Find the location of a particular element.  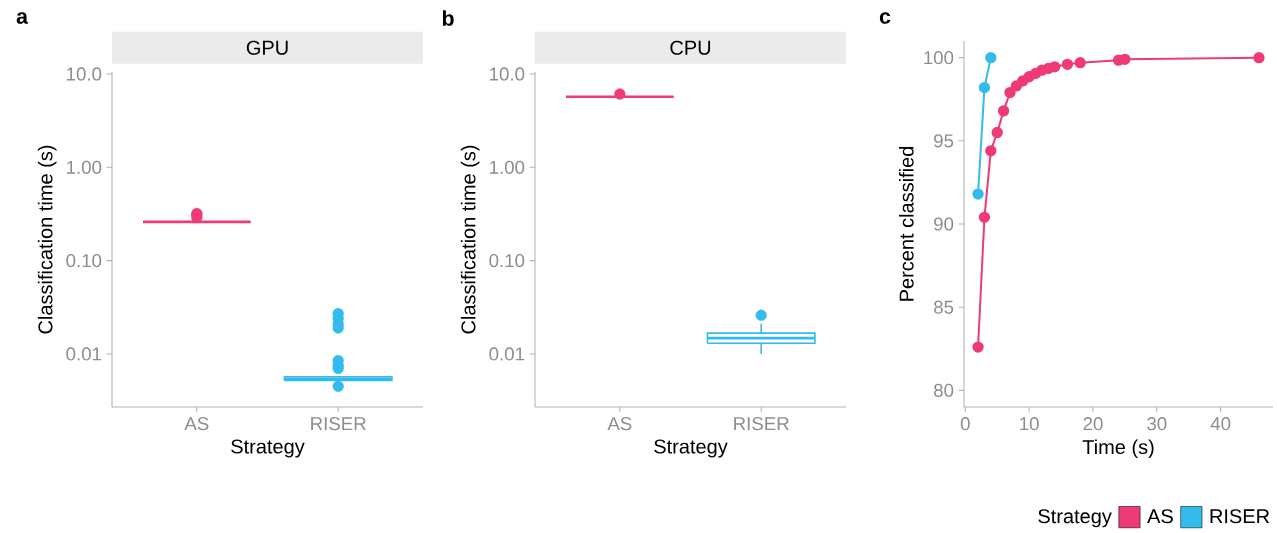

chart-title: GPU is located at coordinates (267, 47).